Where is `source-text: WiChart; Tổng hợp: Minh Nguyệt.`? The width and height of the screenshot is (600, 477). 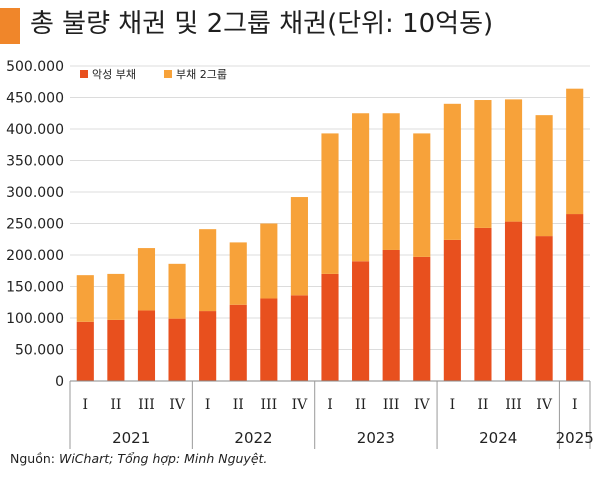 source-text: WiChart; Tổng hợp: Minh Nguyệt. is located at coordinates (163, 458).